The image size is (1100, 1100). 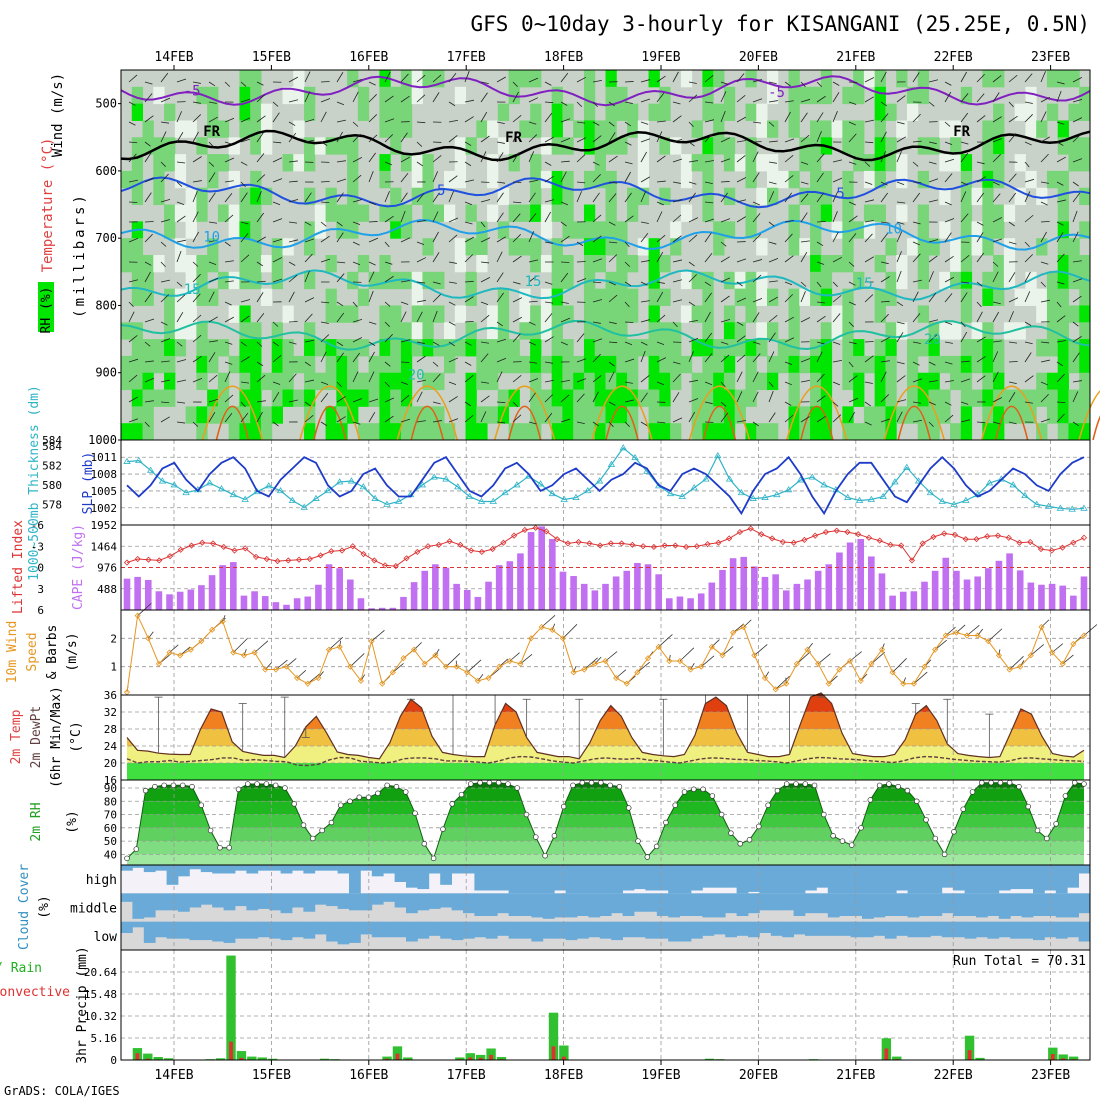 What do you see at coordinates (605, 652) in the screenshot?
I see `panel-frame` at bounding box center [605, 652].